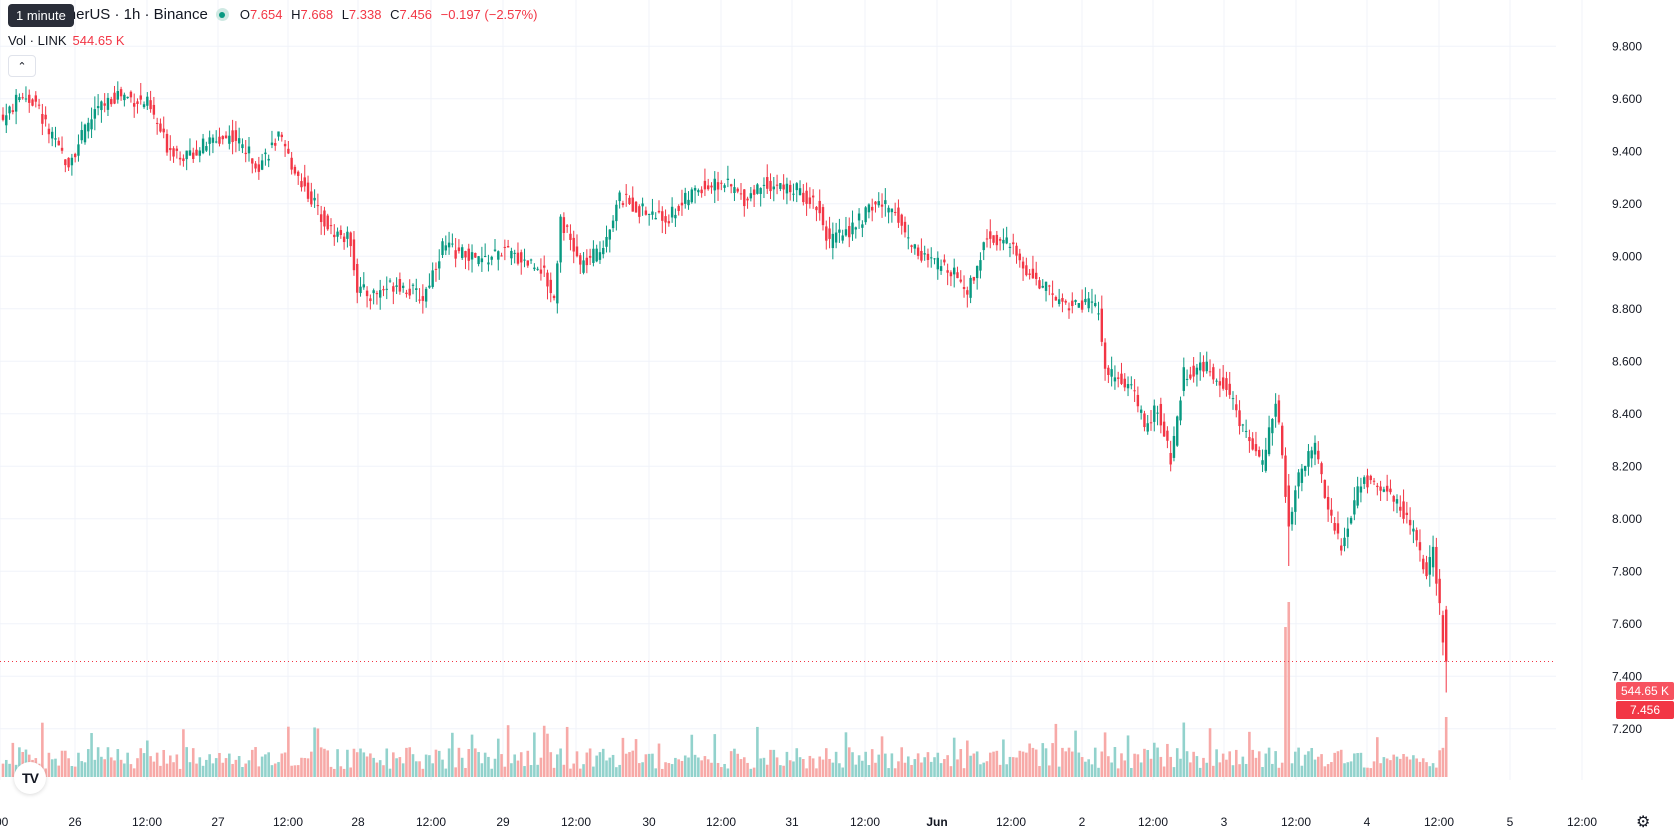  What do you see at coordinates (98, 40) in the screenshot?
I see `volume-value: 544.65 K` at bounding box center [98, 40].